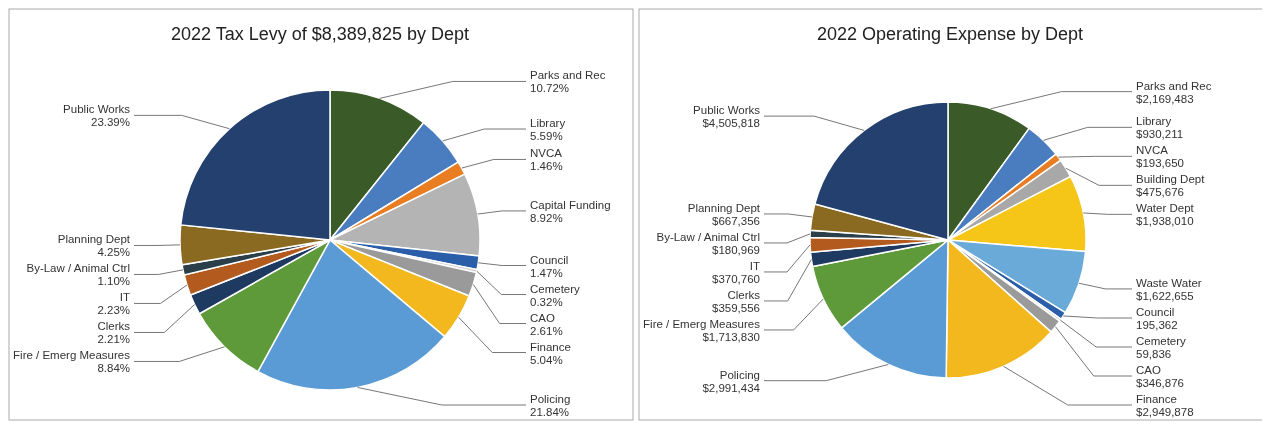  What do you see at coordinates (731, 387) in the screenshot?
I see `data-label: $2,991,434` at bounding box center [731, 387].